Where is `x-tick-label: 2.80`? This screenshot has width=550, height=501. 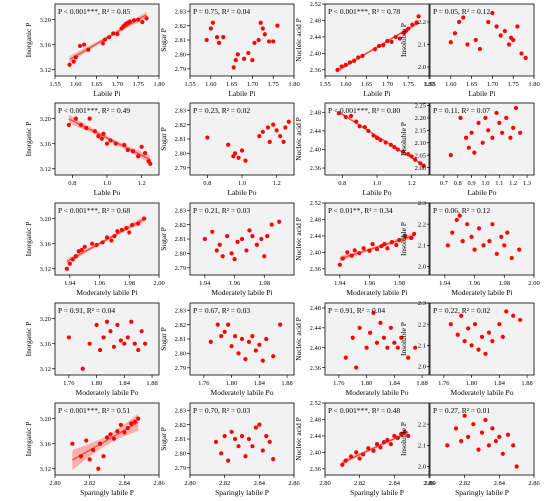 x-tick-label: 2.80 is located at coordinates (324, 483).